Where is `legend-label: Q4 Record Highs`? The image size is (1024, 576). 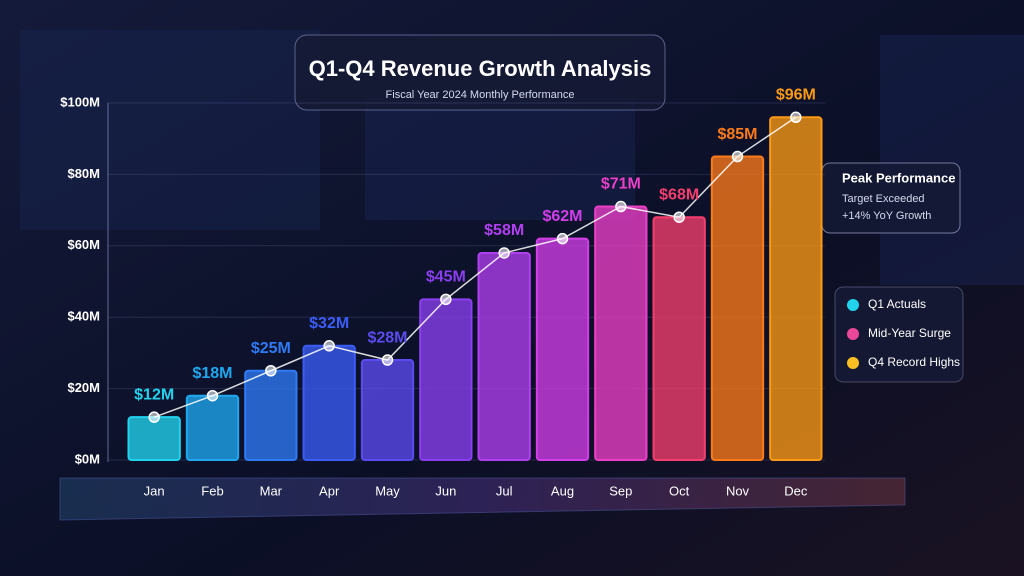
legend-label: Q4 Record Highs is located at coordinates (914, 362).